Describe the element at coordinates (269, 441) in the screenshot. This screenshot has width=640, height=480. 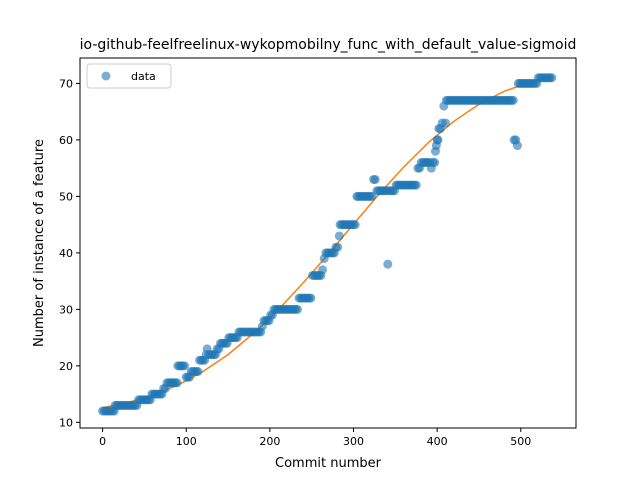
I see `x-tick-label: 200` at that location.